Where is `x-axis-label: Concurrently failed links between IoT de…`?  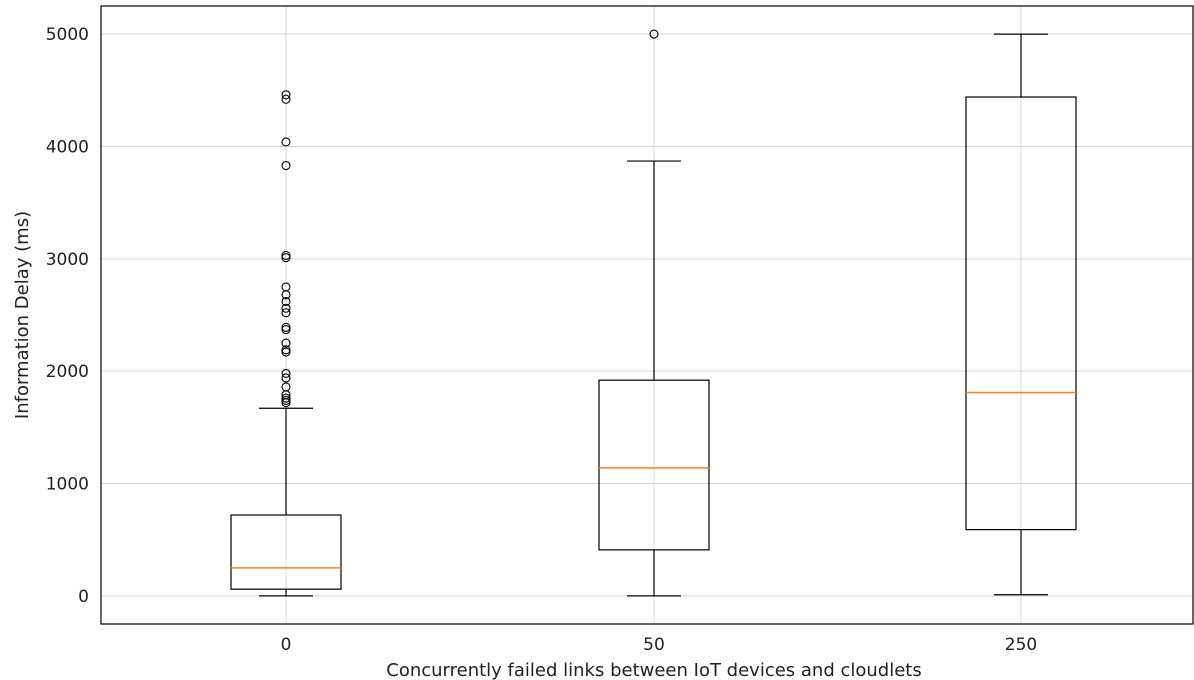 x-axis-label: Concurrently failed links between IoT de… is located at coordinates (653, 670).